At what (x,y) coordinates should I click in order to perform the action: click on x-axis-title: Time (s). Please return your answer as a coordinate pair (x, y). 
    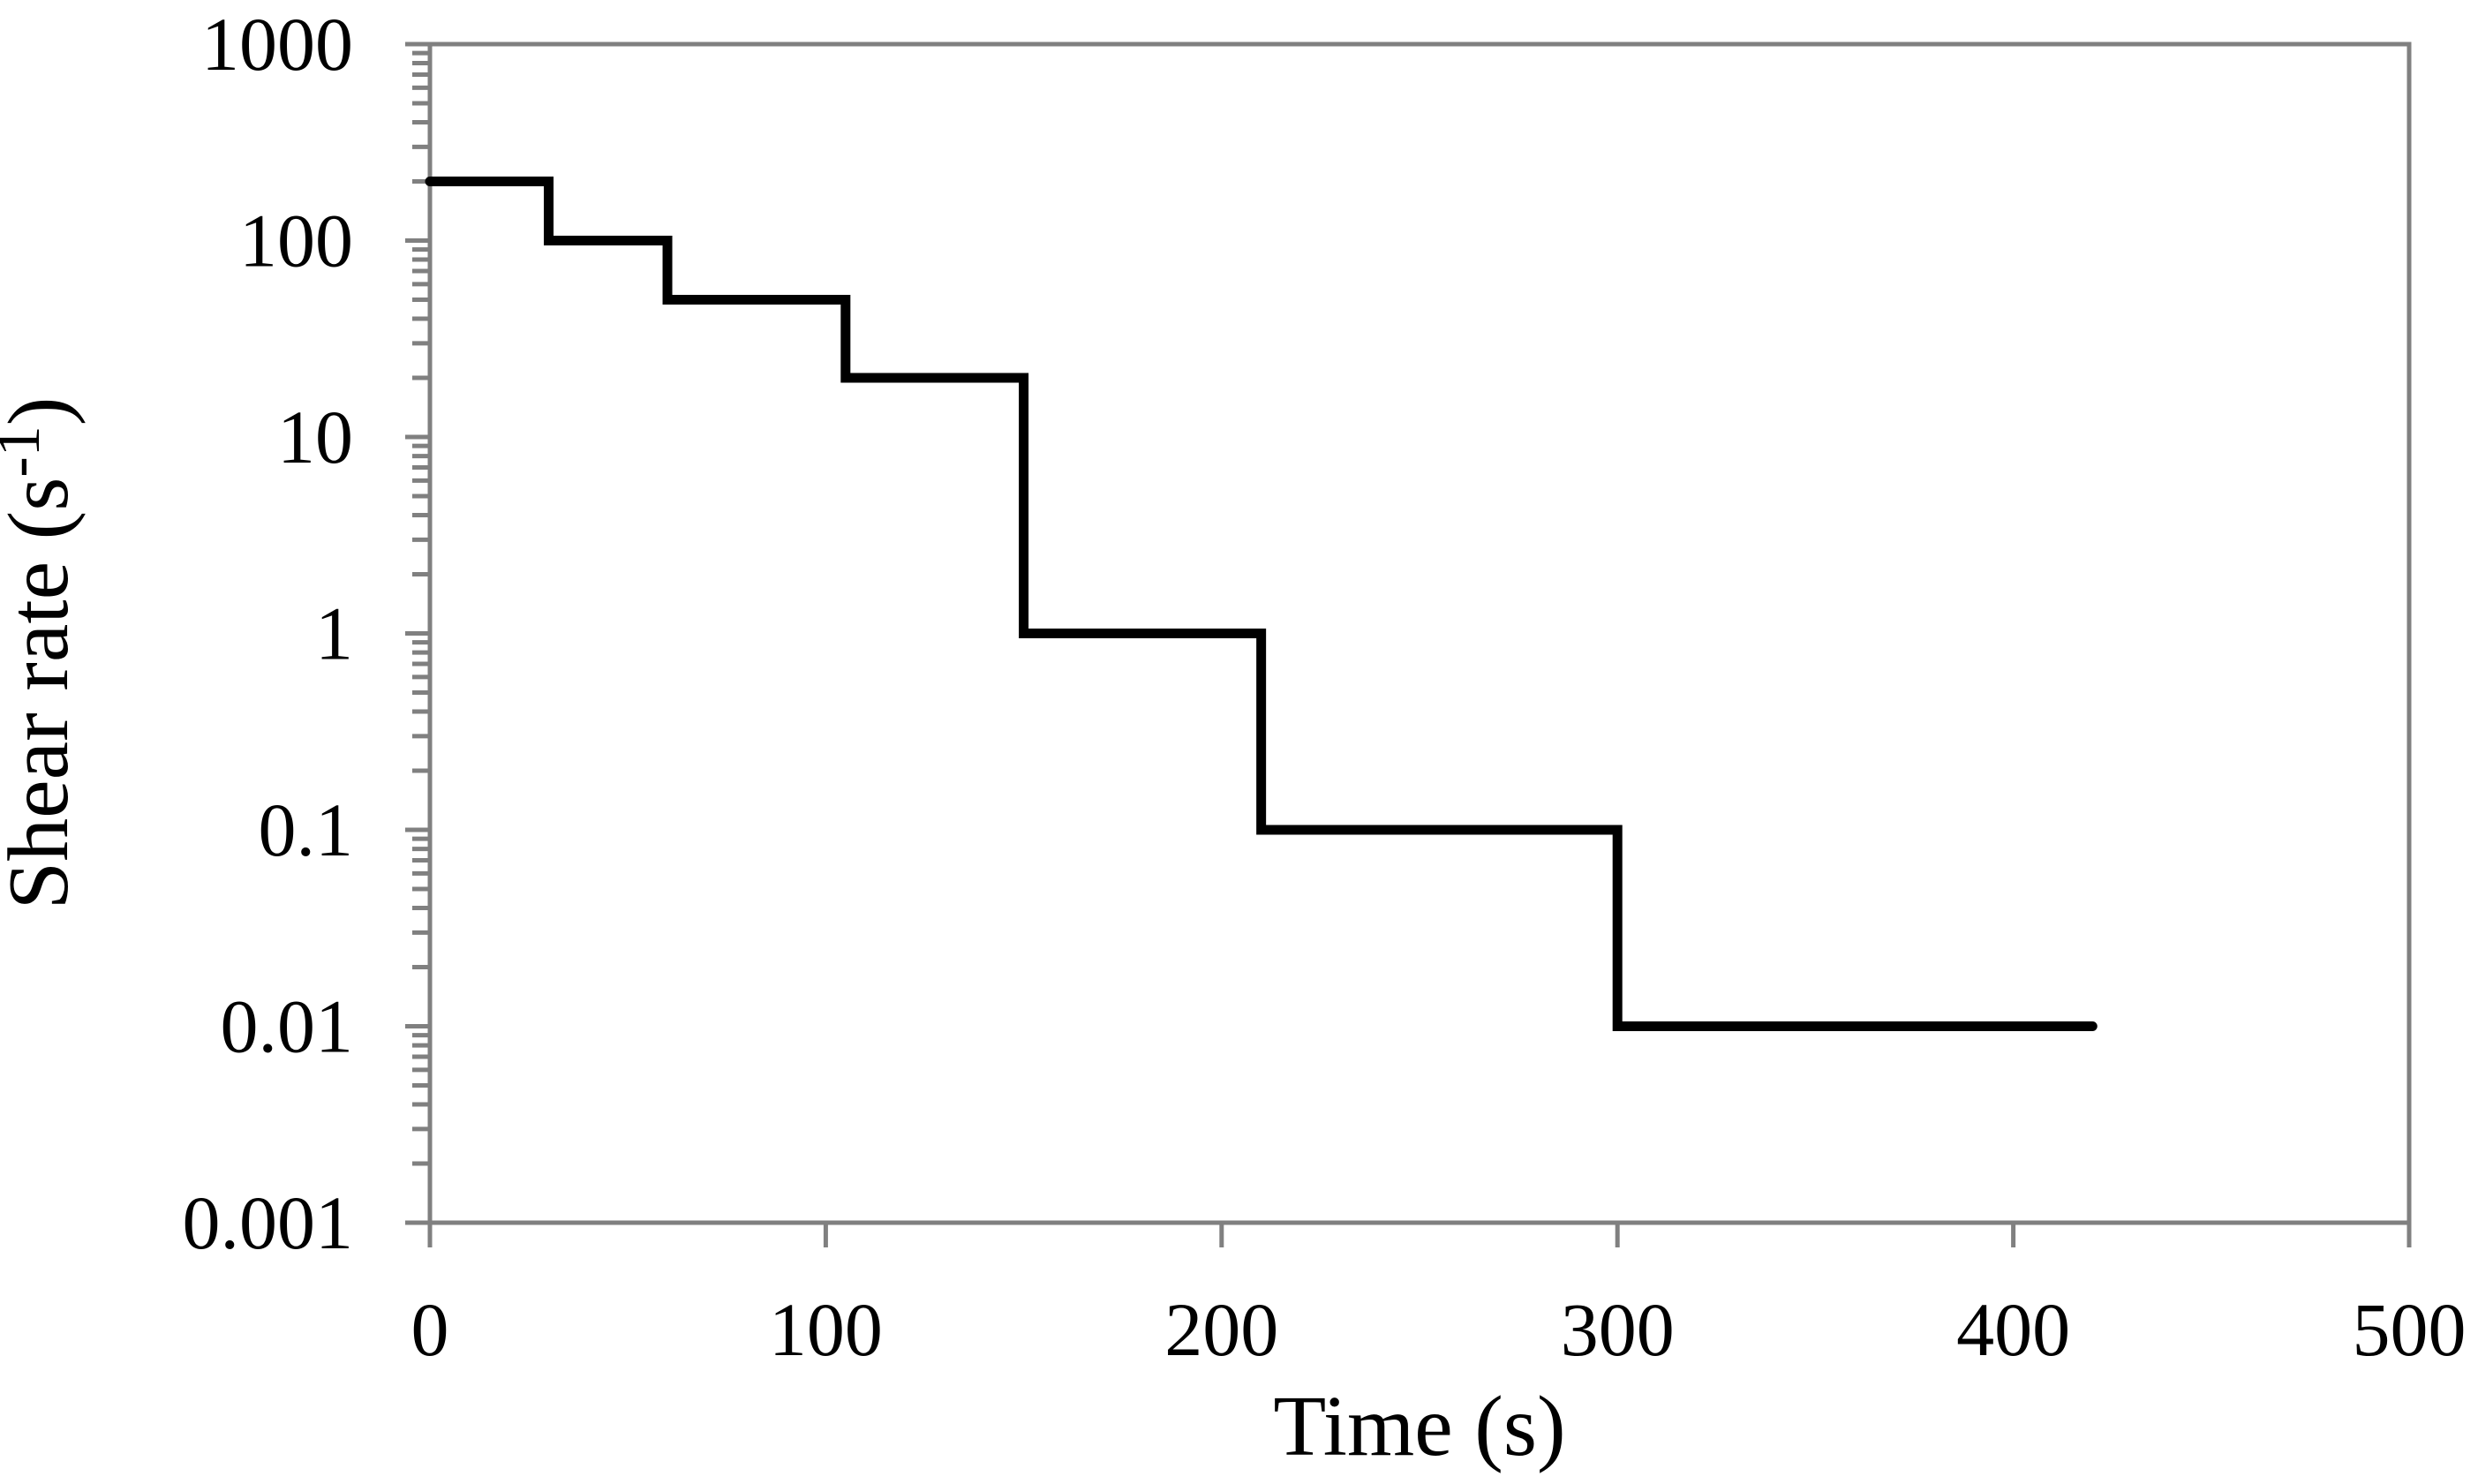
    Looking at the image, I should click on (1419, 1426).